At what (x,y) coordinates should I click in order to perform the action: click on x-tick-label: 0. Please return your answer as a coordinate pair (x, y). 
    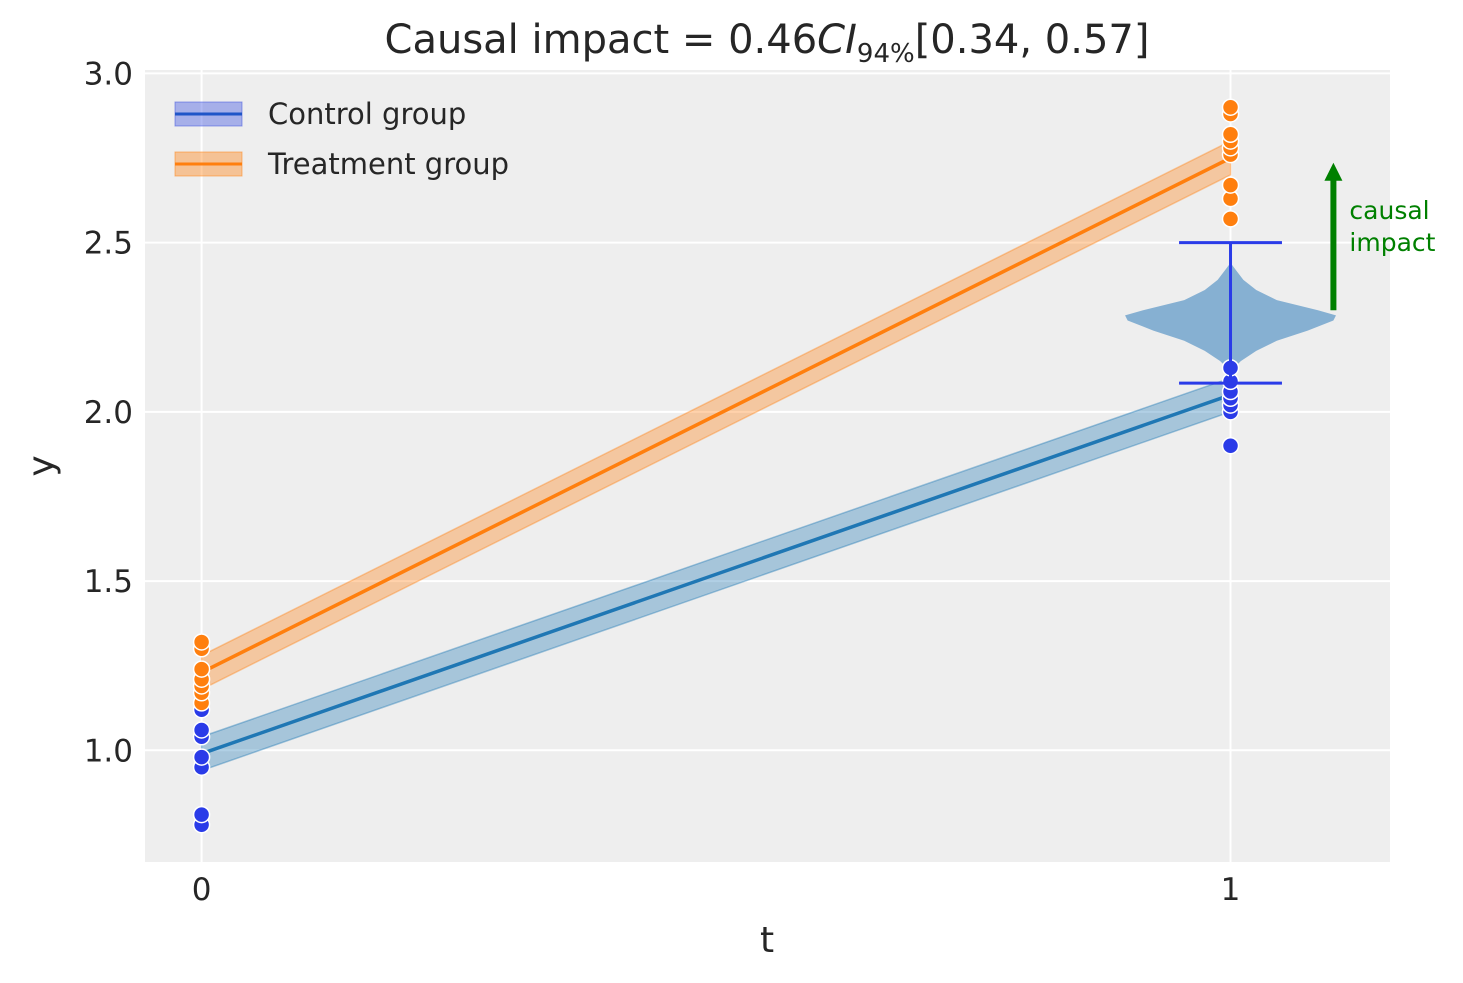
    Looking at the image, I should click on (202, 890).